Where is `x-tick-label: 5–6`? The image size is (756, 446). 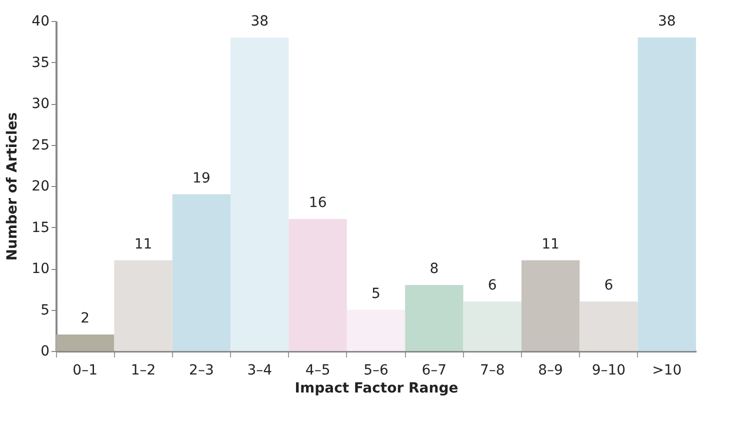
x-tick-label: 5–6 is located at coordinates (376, 370).